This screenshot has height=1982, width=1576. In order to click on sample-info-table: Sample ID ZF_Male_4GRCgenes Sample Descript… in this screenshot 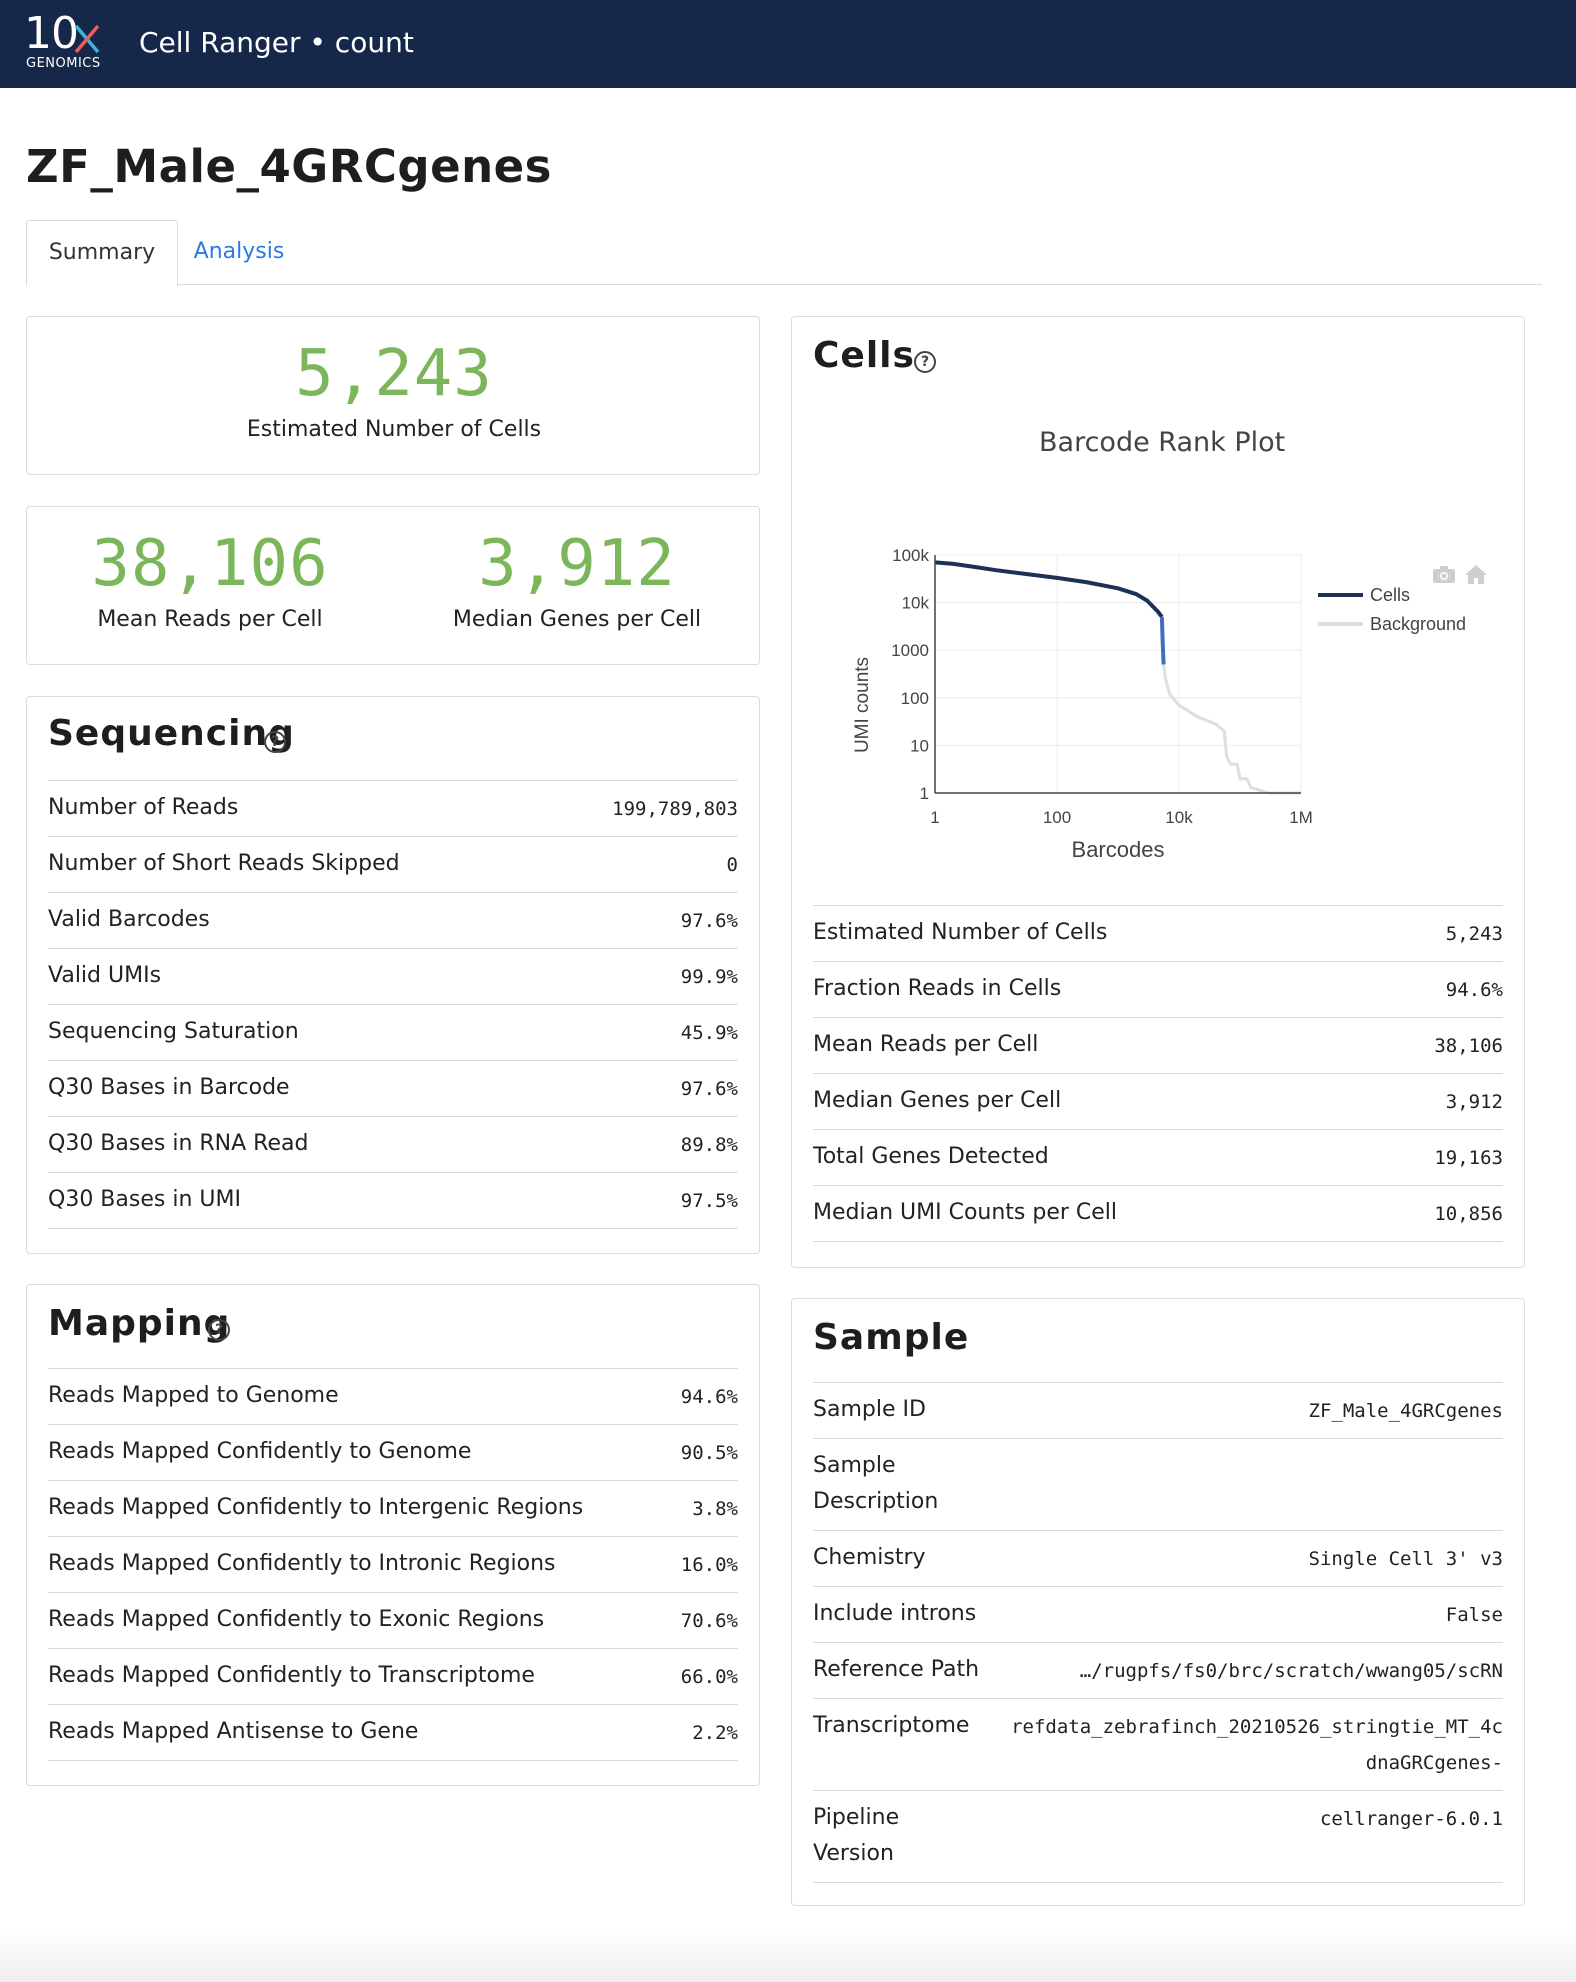, I will do `click(1158, 1637)`.